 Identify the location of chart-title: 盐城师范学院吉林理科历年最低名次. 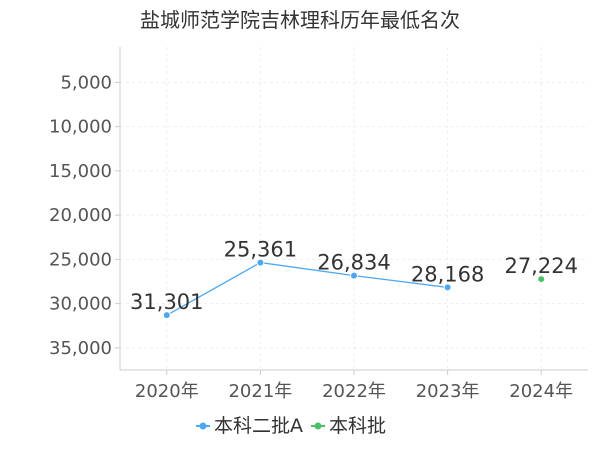
(300, 20).